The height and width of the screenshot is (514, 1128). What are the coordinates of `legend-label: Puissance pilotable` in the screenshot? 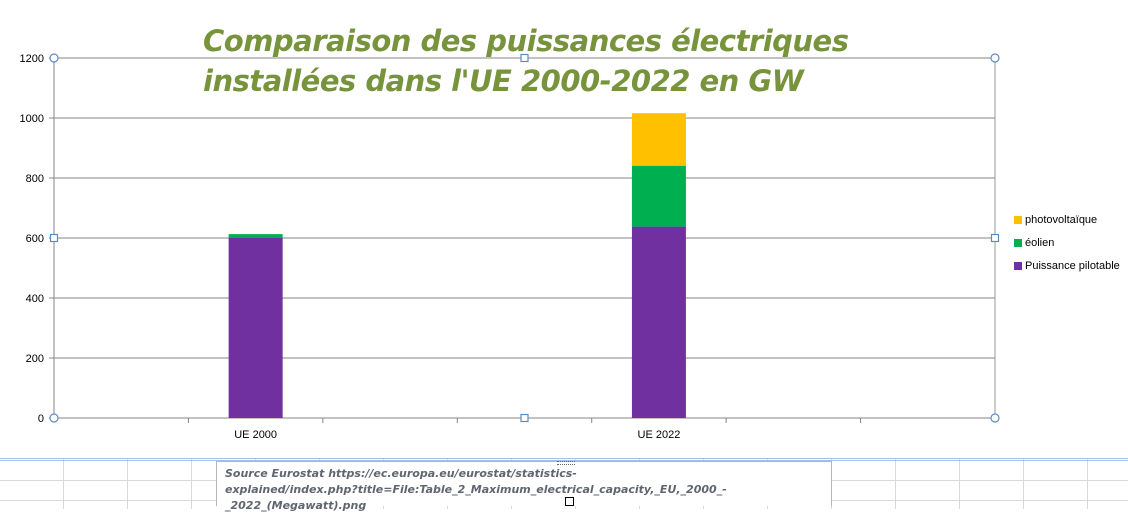 It's located at (1072, 265).